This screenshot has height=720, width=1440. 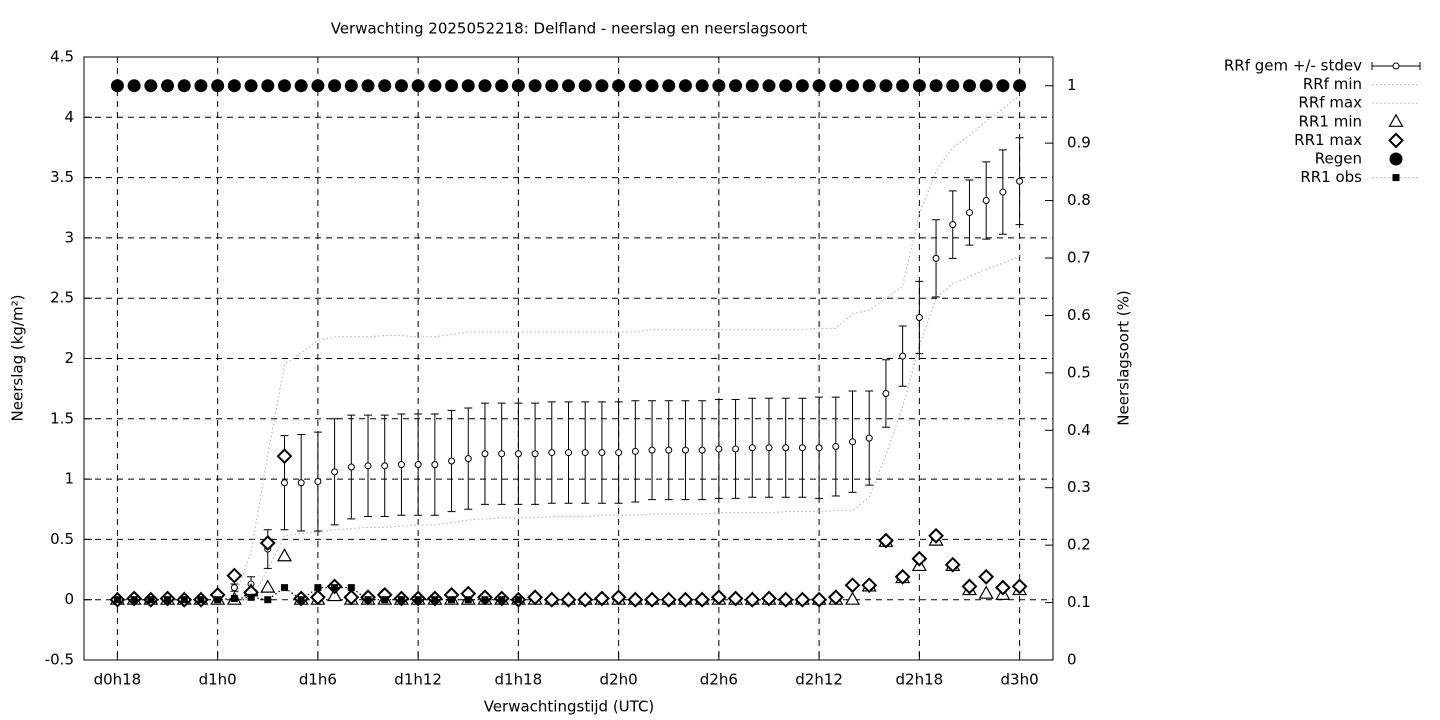 What do you see at coordinates (1072, 85) in the screenshot?
I see `y2-tick-label: 1` at bounding box center [1072, 85].